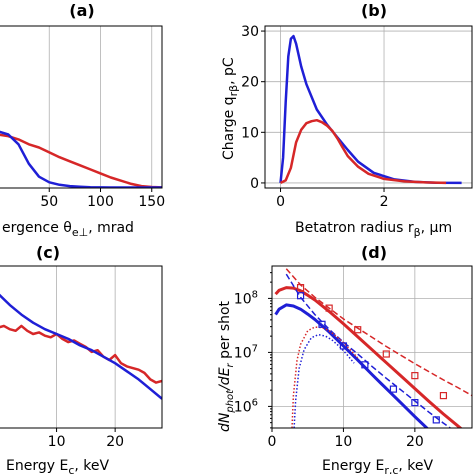 The image size is (474, 474). What do you see at coordinates (250, 133) in the screenshot?
I see `panel-b-ytick-label: 10` at bounding box center [250, 133].